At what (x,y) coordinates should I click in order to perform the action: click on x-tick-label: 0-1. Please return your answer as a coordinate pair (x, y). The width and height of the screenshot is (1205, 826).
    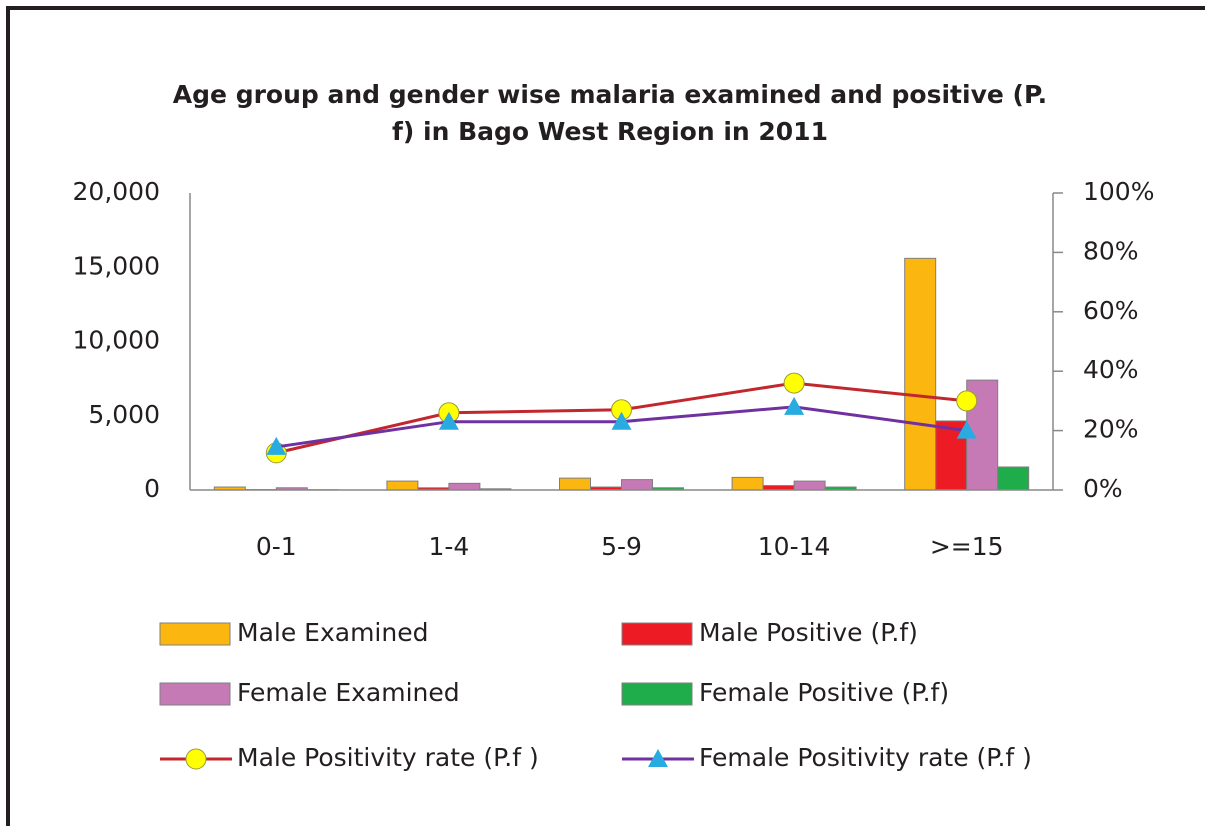
    Looking at the image, I should click on (276, 546).